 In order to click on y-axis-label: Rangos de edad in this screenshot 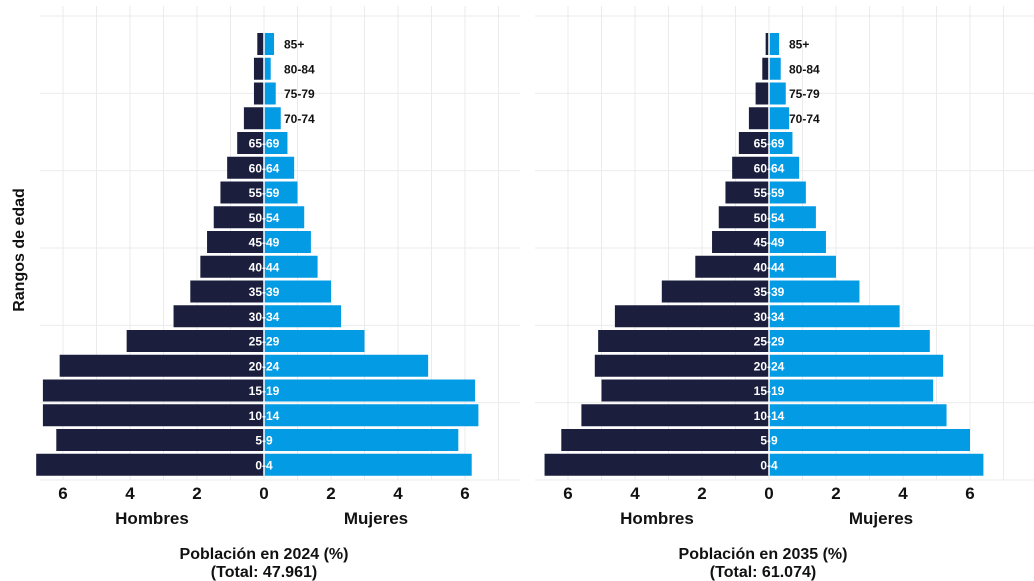, I will do `click(19, 250)`.